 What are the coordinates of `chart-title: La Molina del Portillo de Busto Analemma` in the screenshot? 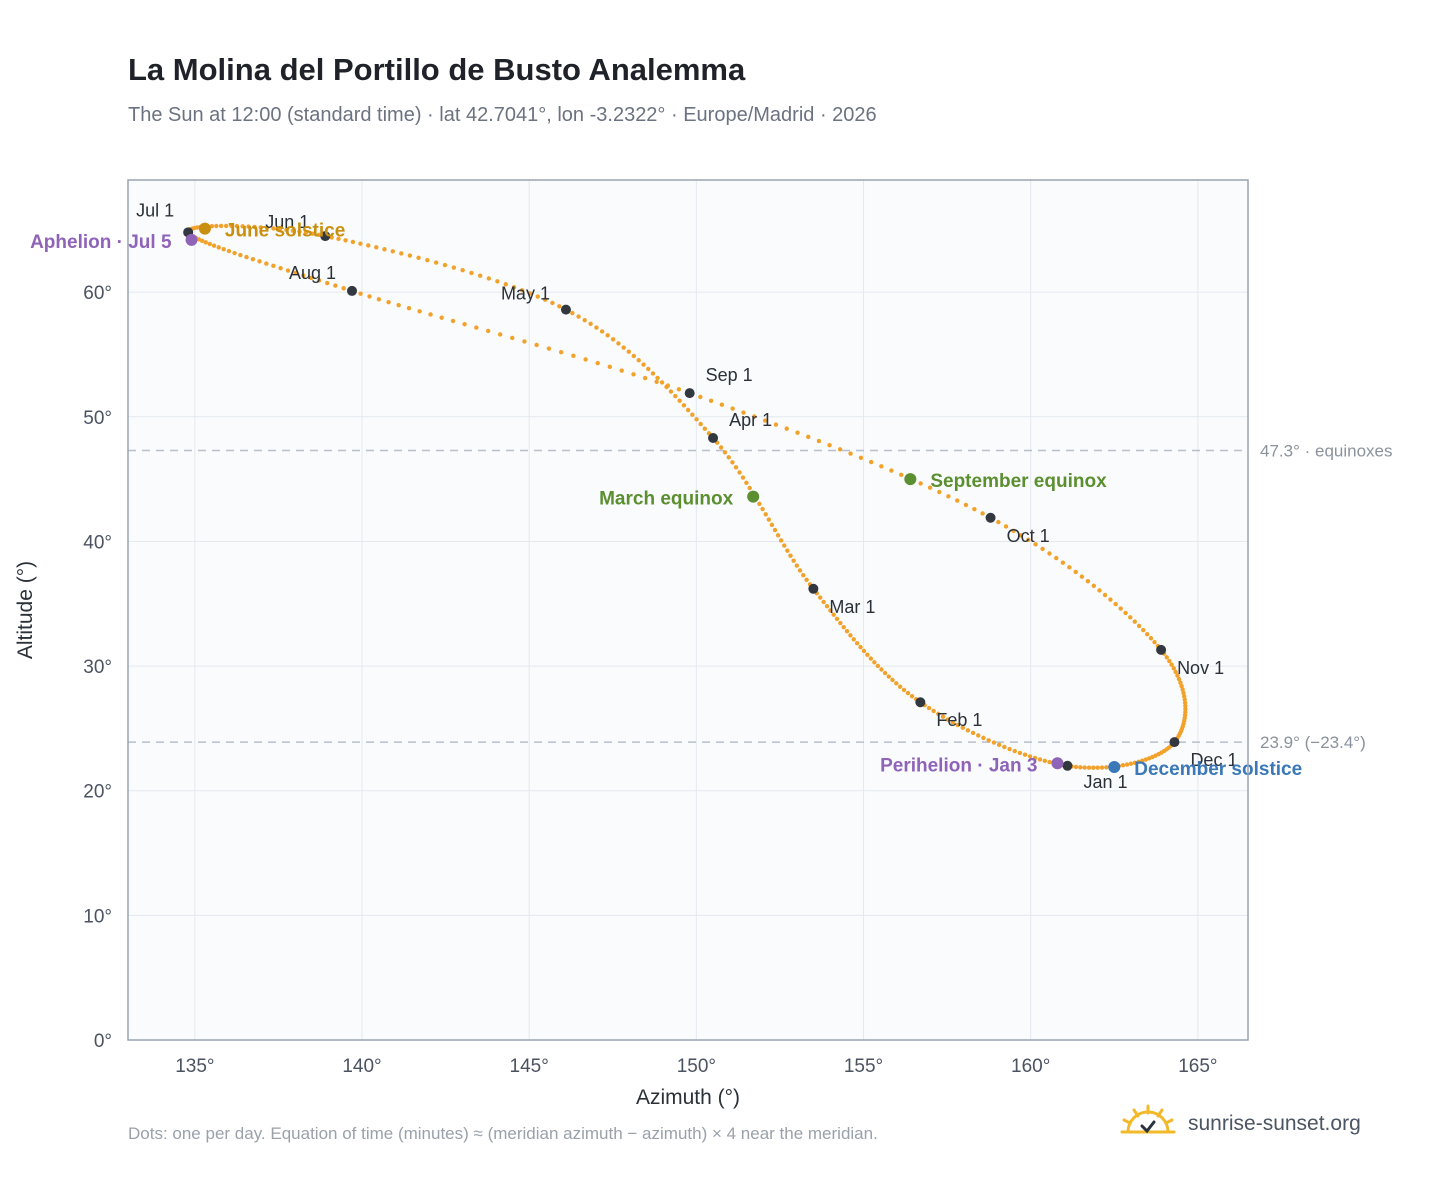 It's located at (437, 69).